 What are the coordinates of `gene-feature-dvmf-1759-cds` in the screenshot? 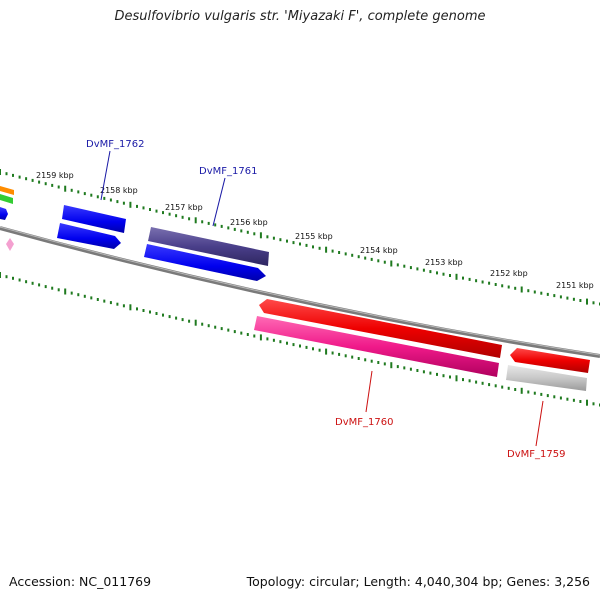 It's located at (546, 378).